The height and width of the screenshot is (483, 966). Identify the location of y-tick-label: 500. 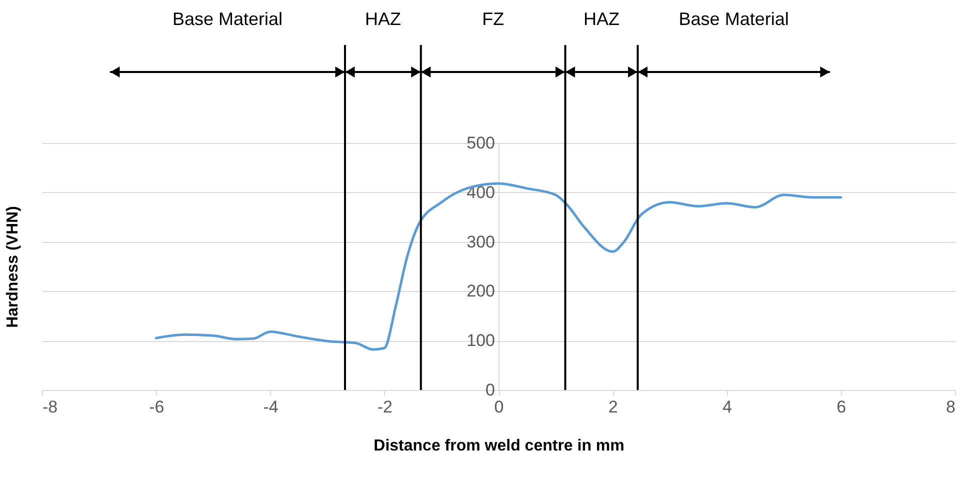
(480, 143).